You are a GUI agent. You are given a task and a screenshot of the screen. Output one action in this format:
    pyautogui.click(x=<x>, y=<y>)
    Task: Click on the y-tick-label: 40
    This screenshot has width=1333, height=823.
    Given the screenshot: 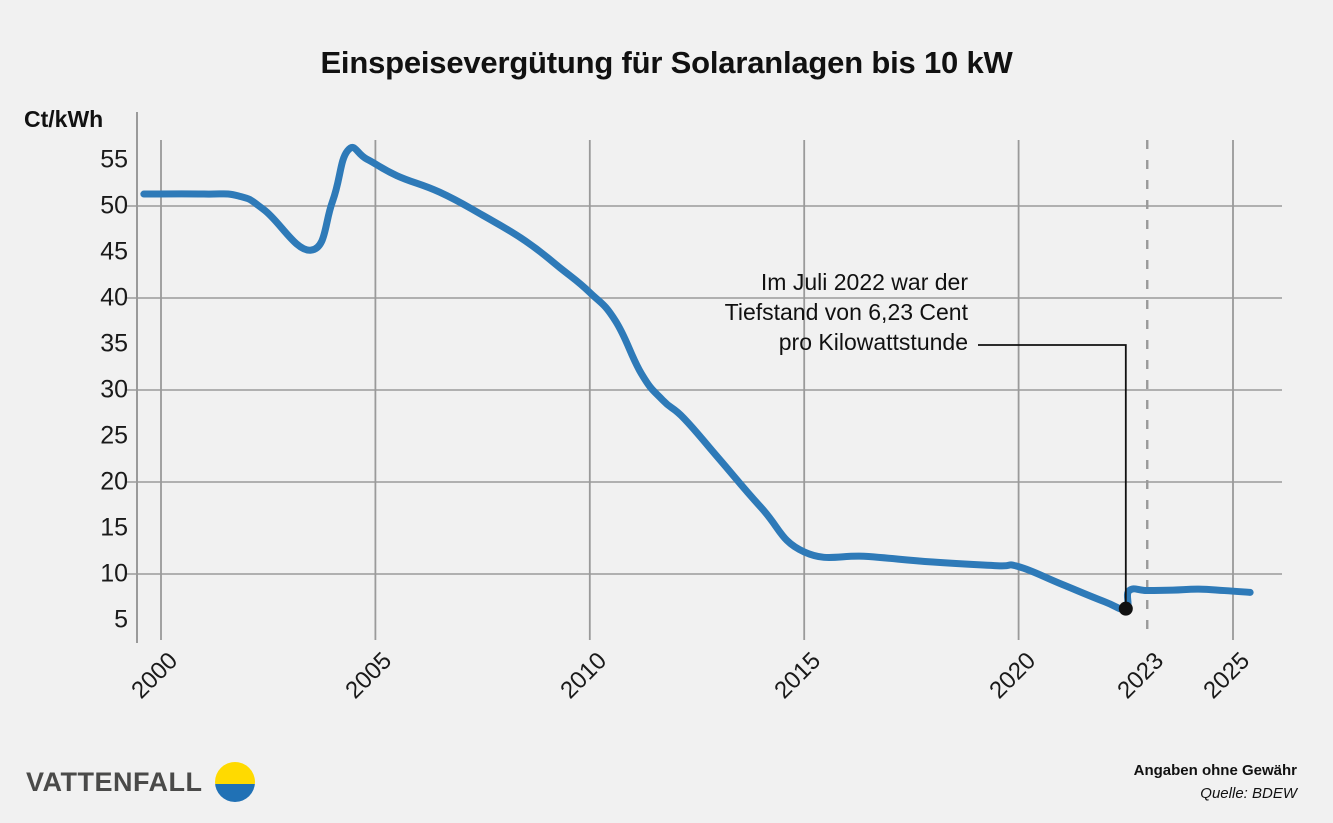 What is the action you would take?
    pyautogui.click(x=114, y=297)
    